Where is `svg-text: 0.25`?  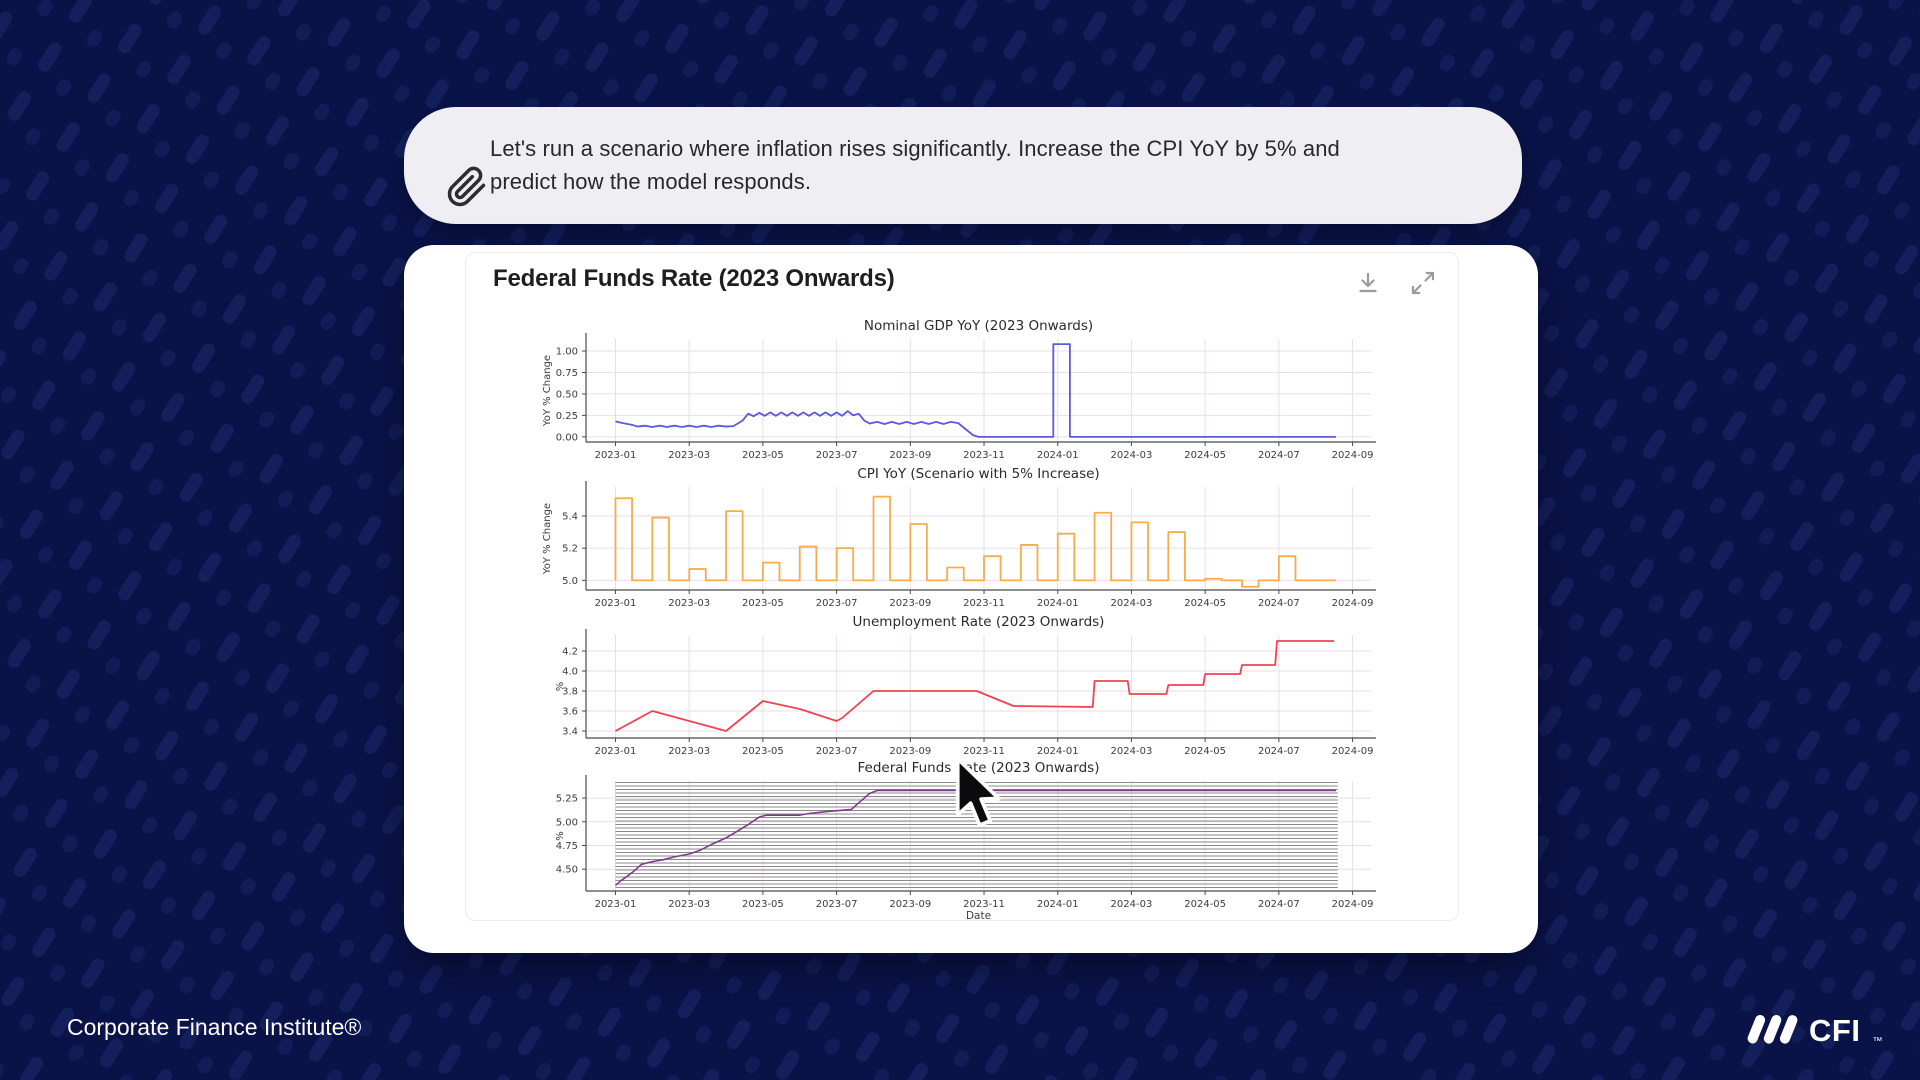
svg-text: 0.25 is located at coordinates (567, 416).